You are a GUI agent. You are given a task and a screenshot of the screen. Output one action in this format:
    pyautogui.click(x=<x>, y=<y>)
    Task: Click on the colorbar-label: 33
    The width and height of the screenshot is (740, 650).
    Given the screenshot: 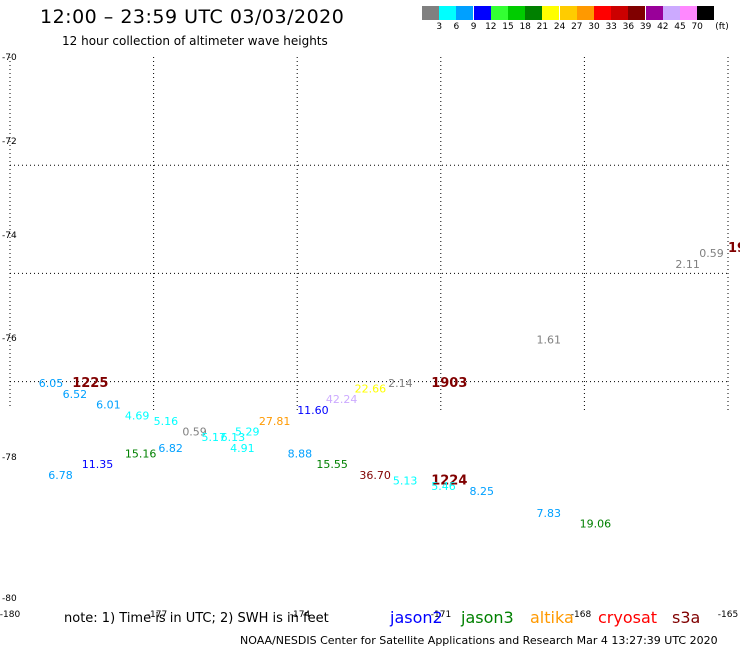 What is the action you would take?
    pyautogui.click(x=611, y=27)
    